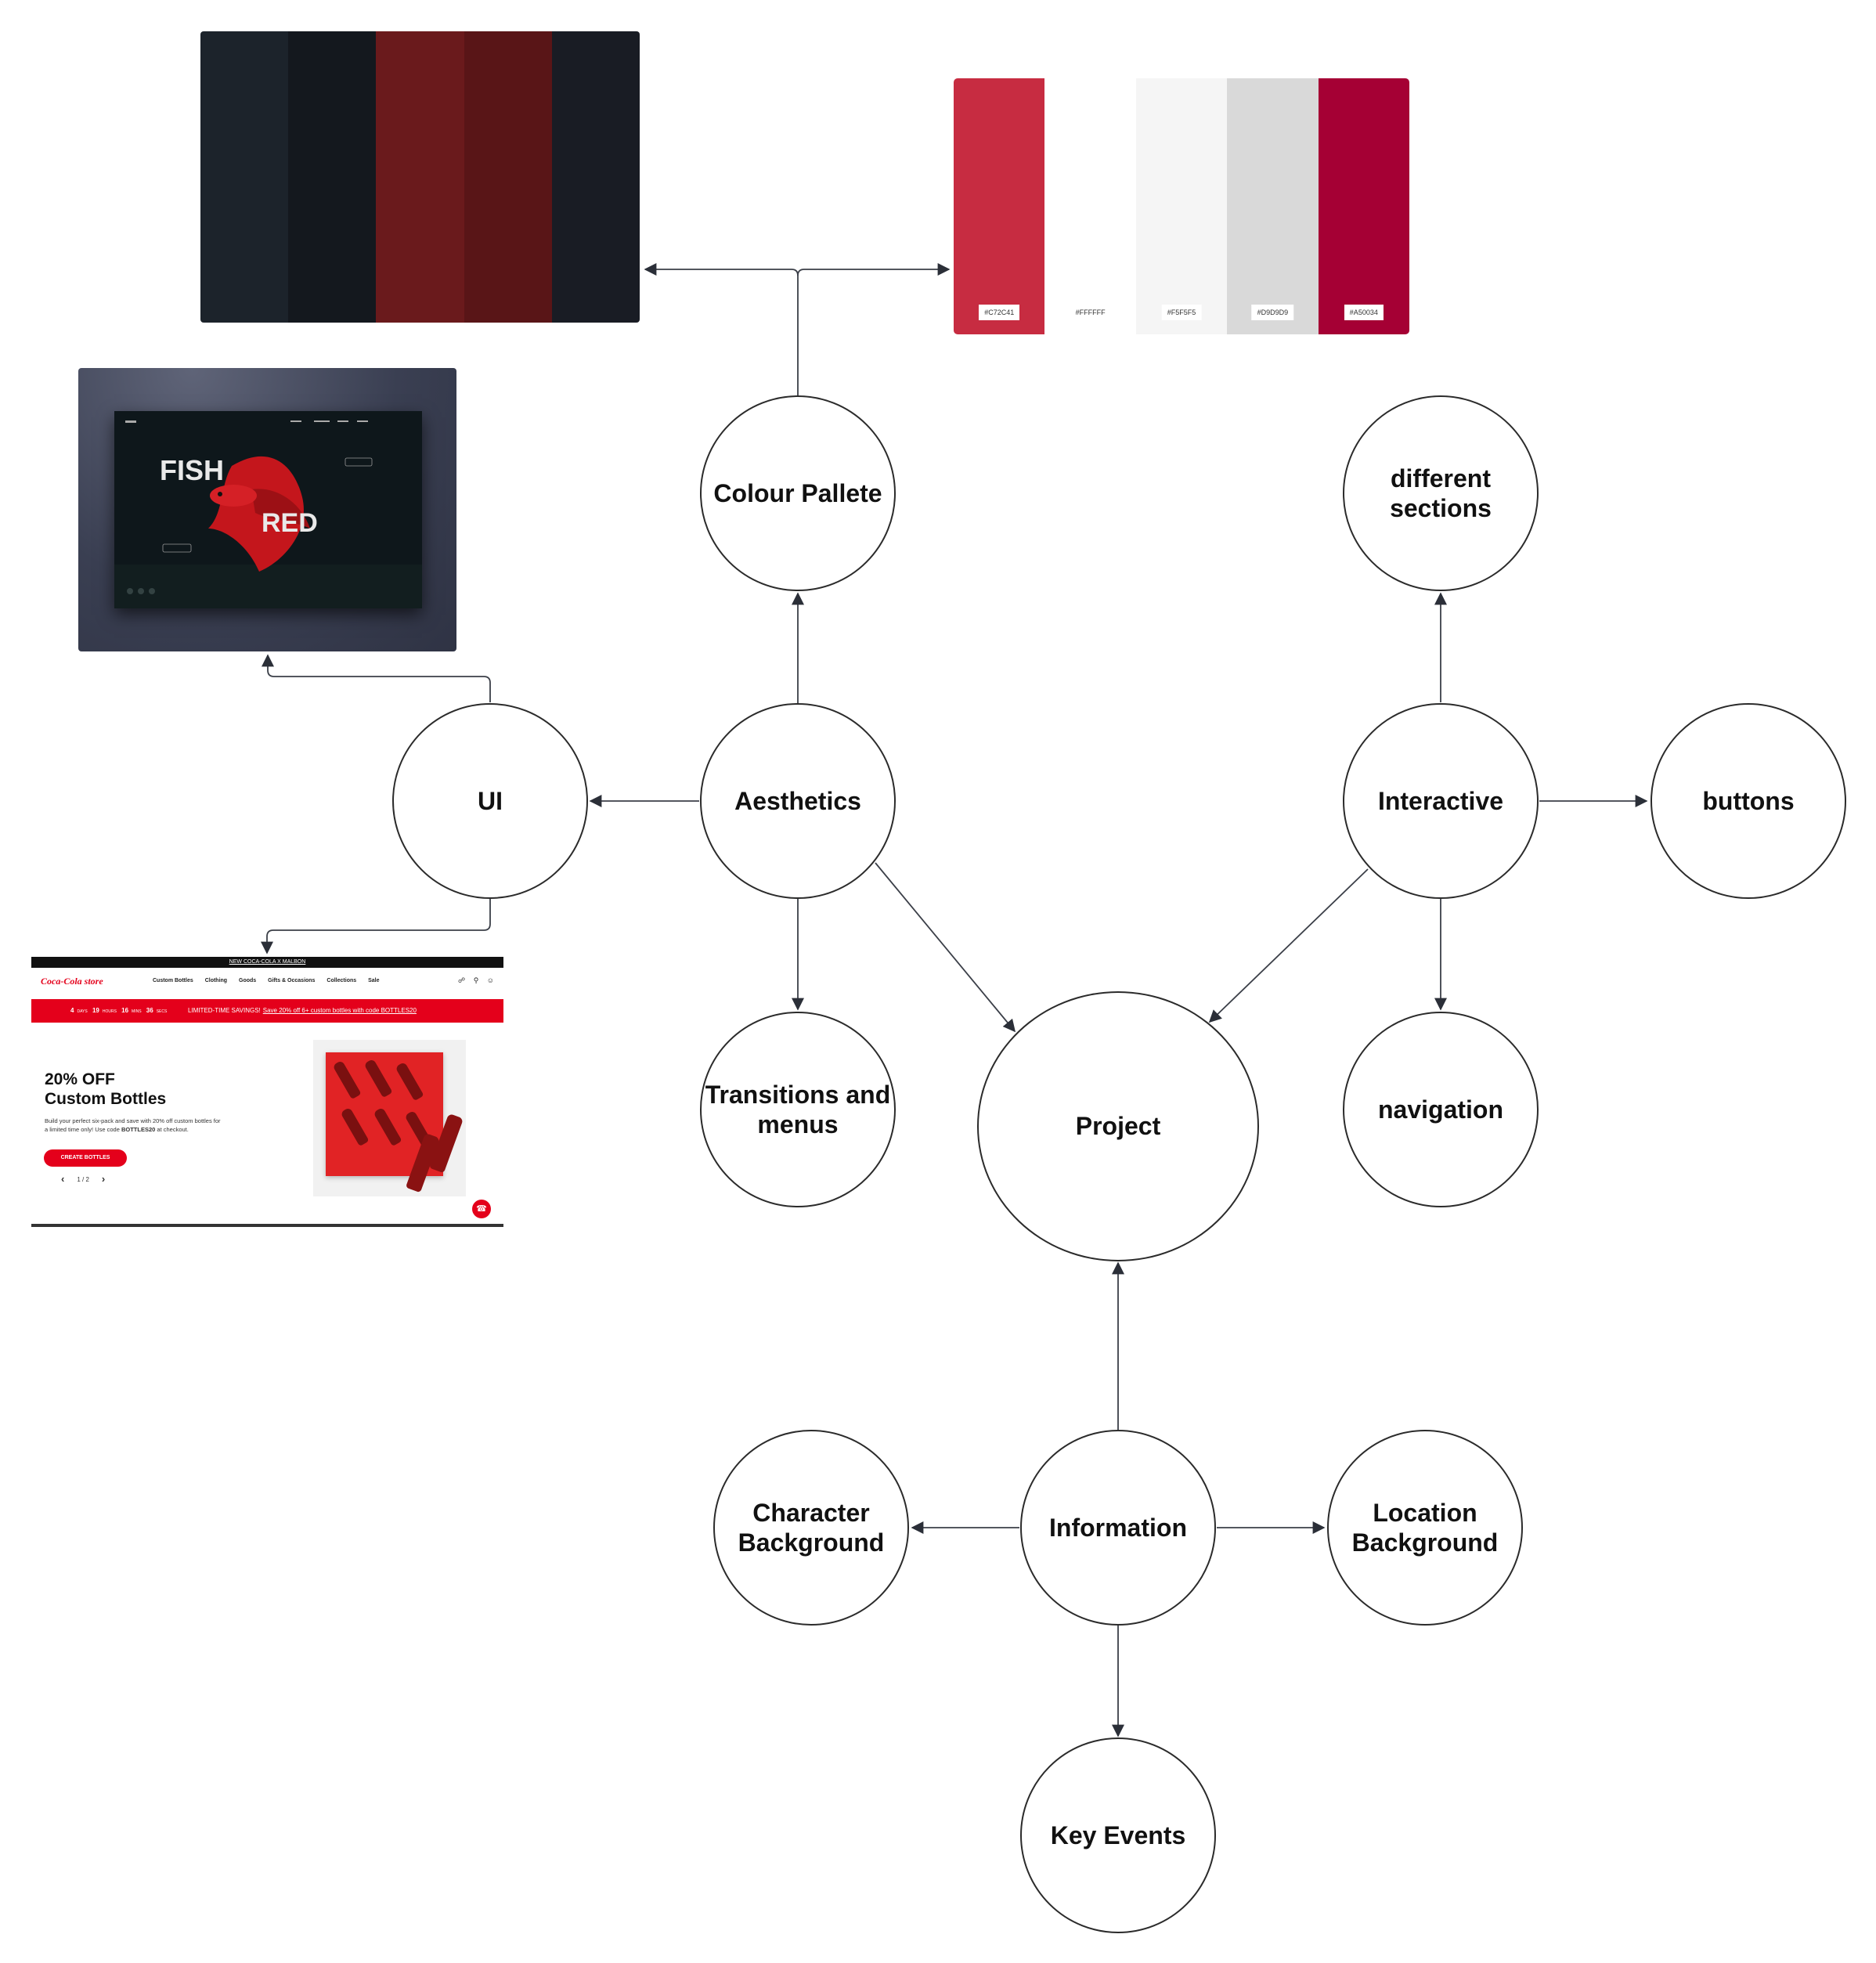 The image size is (1876, 1963). What do you see at coordinates (376, 678) in the screenshot?
I see `edge-ui-fish-mockup` at bounding box center [376, 678].